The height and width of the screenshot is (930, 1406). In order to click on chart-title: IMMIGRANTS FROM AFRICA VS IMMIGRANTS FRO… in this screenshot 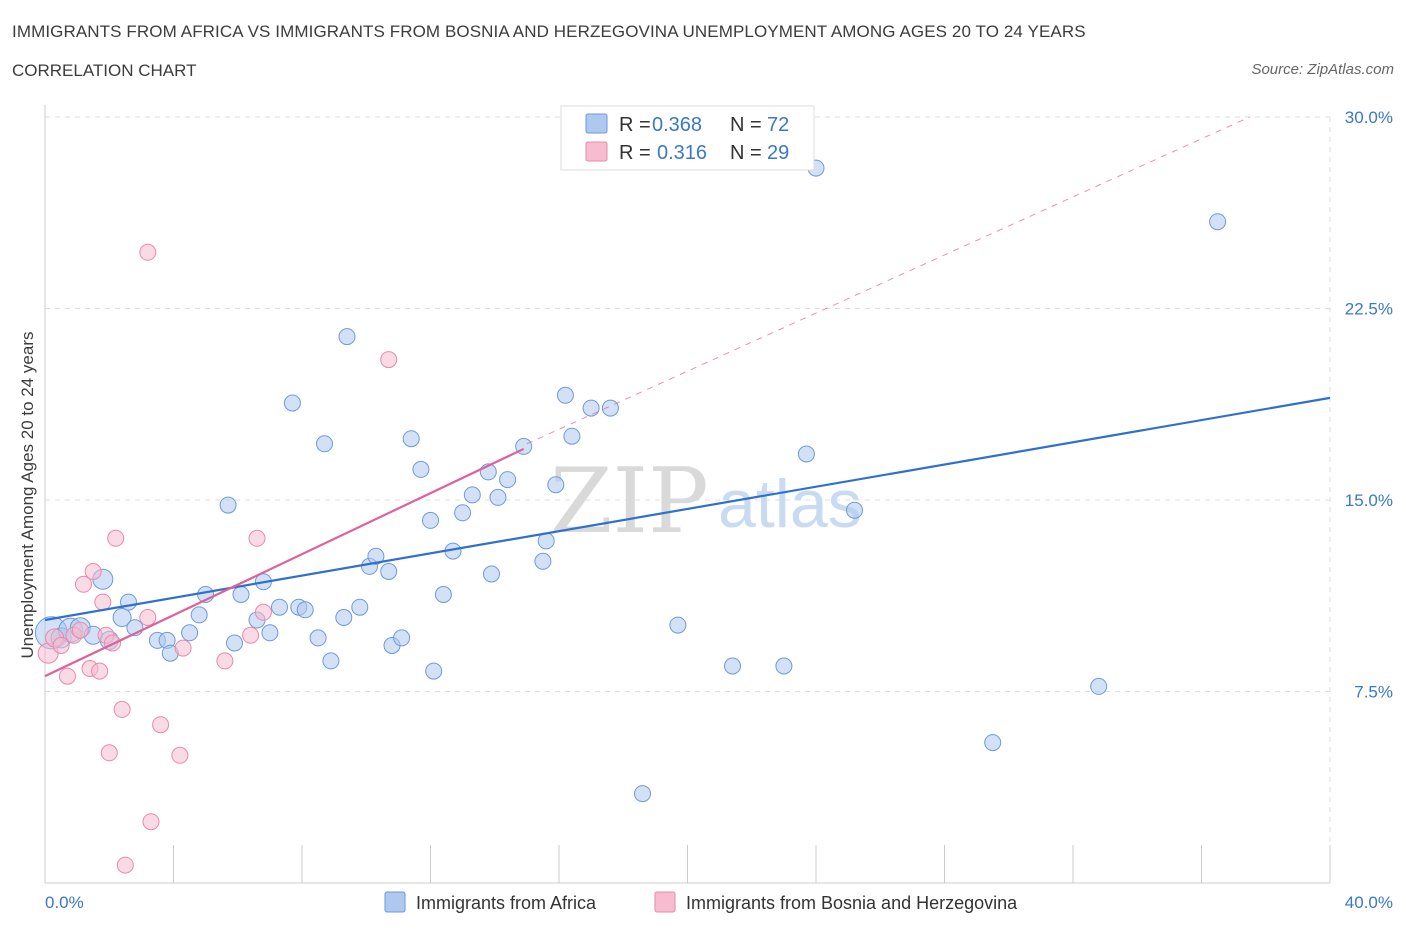, I will do `click(549, 31)`.